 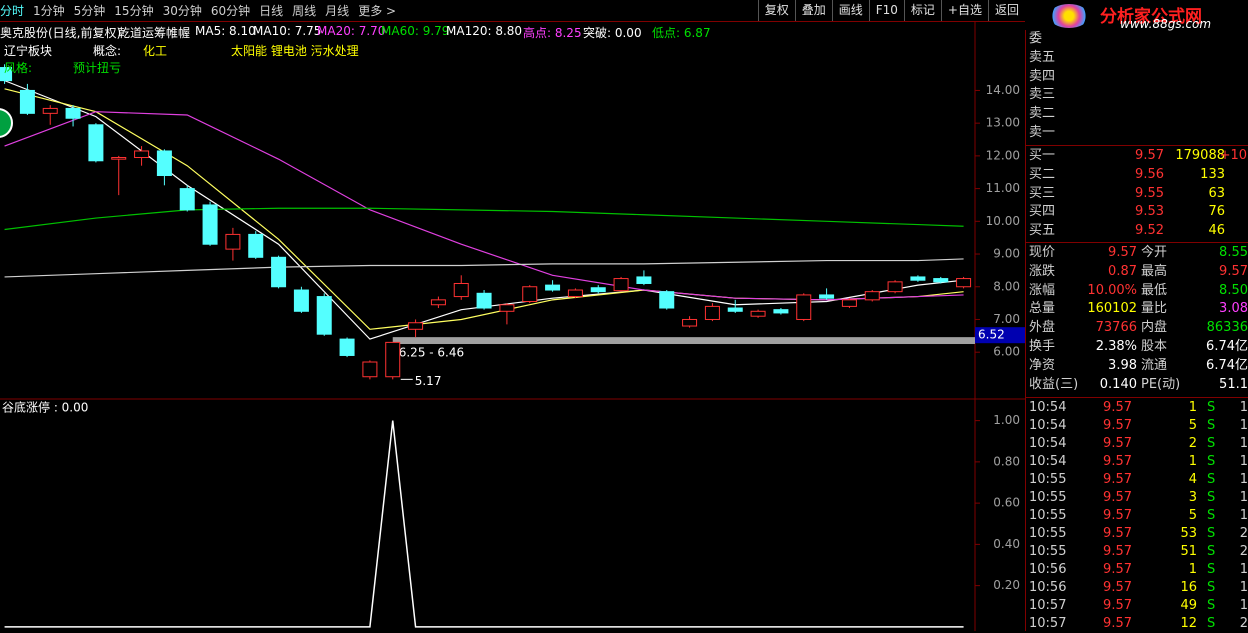 What do you see at coordinates (922, 10) in the screenshot?
I see `toolbar-button: 标记` at bounding box center [922, 10].